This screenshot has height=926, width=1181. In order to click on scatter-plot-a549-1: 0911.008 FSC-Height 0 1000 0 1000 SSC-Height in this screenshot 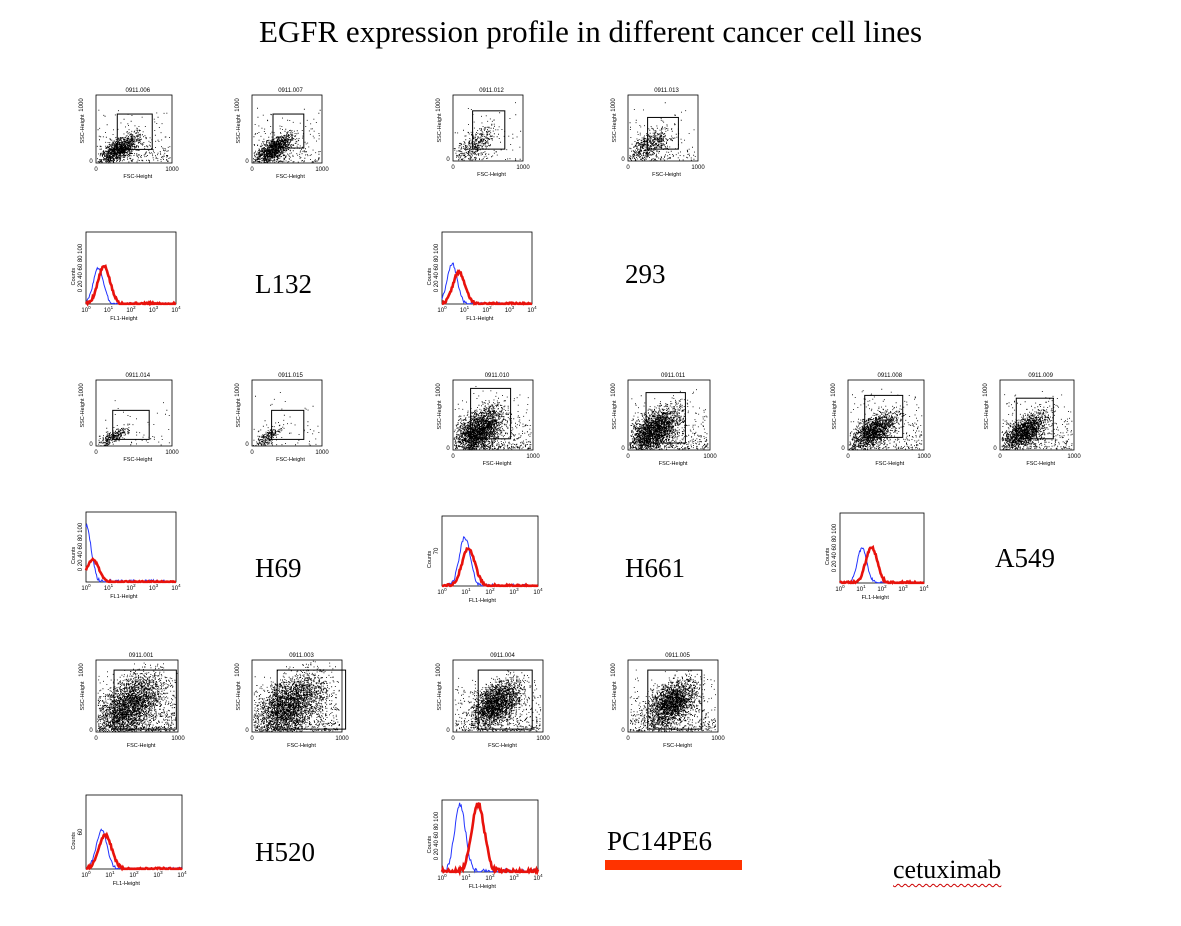, I will do `click(881, 420)`.